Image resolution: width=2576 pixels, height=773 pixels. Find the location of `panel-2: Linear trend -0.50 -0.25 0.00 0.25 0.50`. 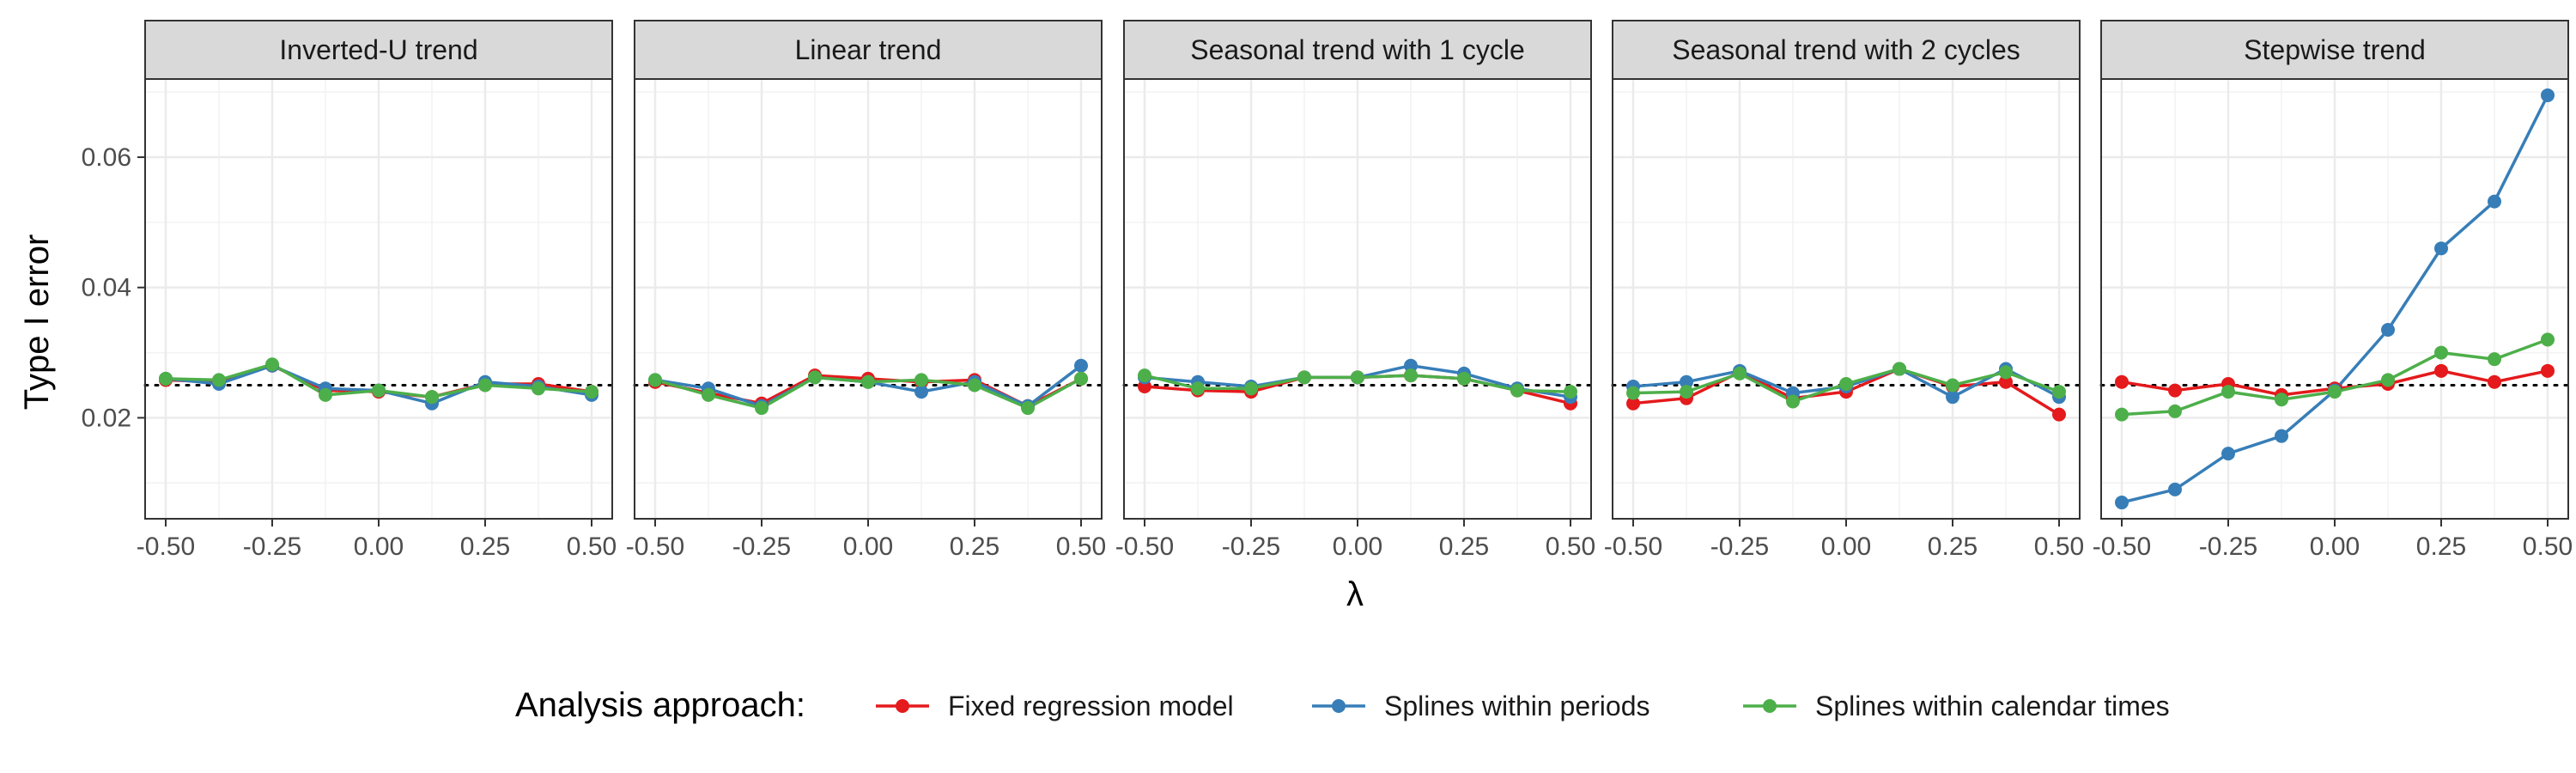

panel-2: Linear trend -0.50 -0.25 0.00 0.25 0.50 is located at coordinates (866, 290).